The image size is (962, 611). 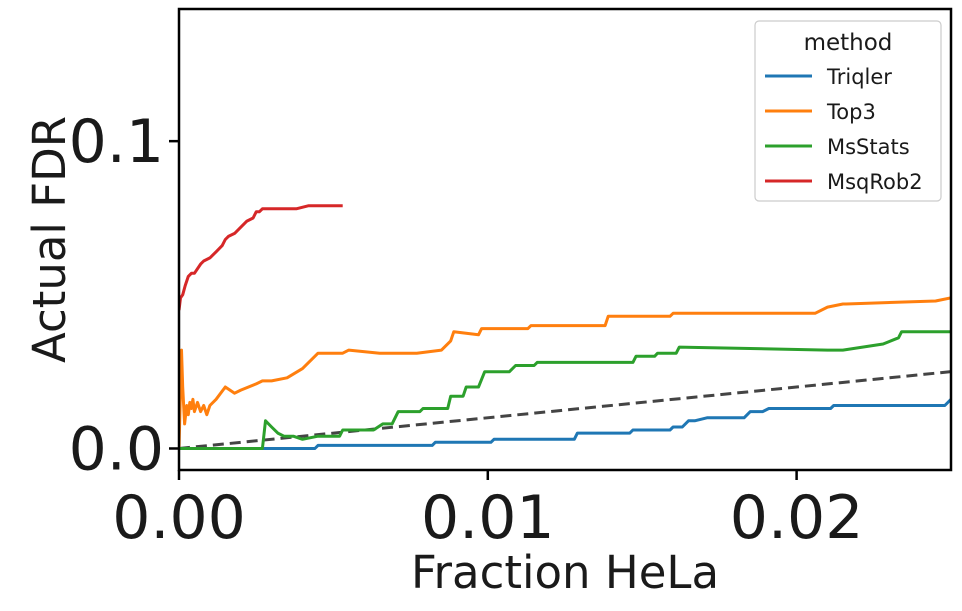 I want to click on y-tick-label: 0.1, so click(x=116, y=142).